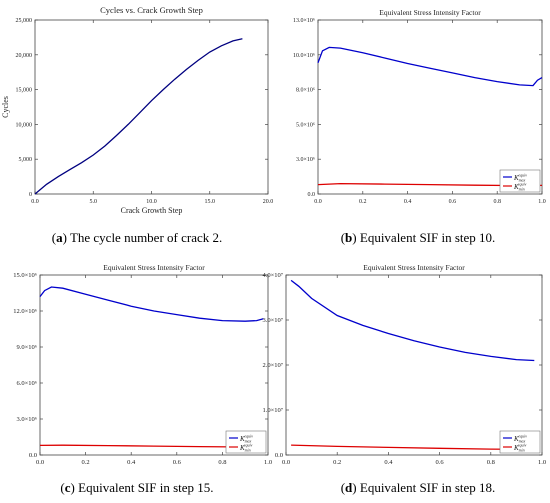  I want to click on panel-caption: (d) Equivalent SIF in step 18., so click(418, 487).